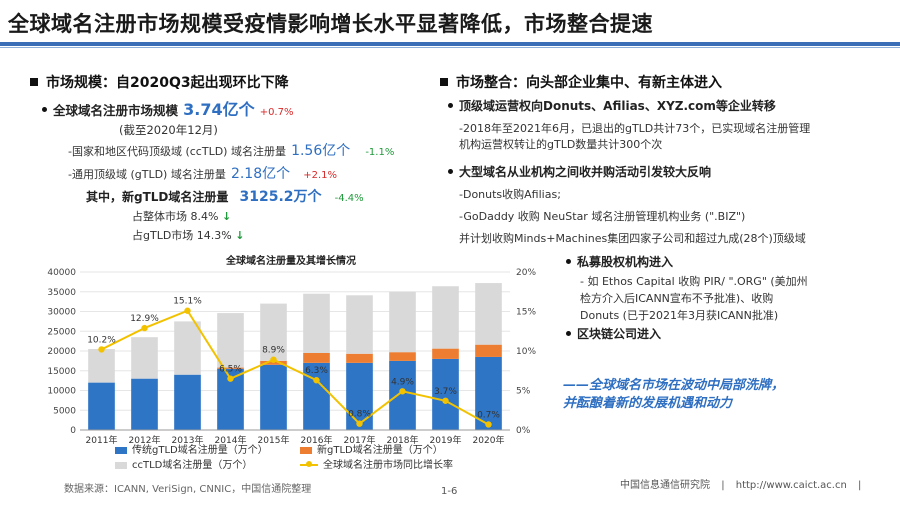 This screenshot has width=900, height=506. Describe the element at coordinates (403, 440) in the screenshot. I see `x-tick-label: 2018年` at that location.